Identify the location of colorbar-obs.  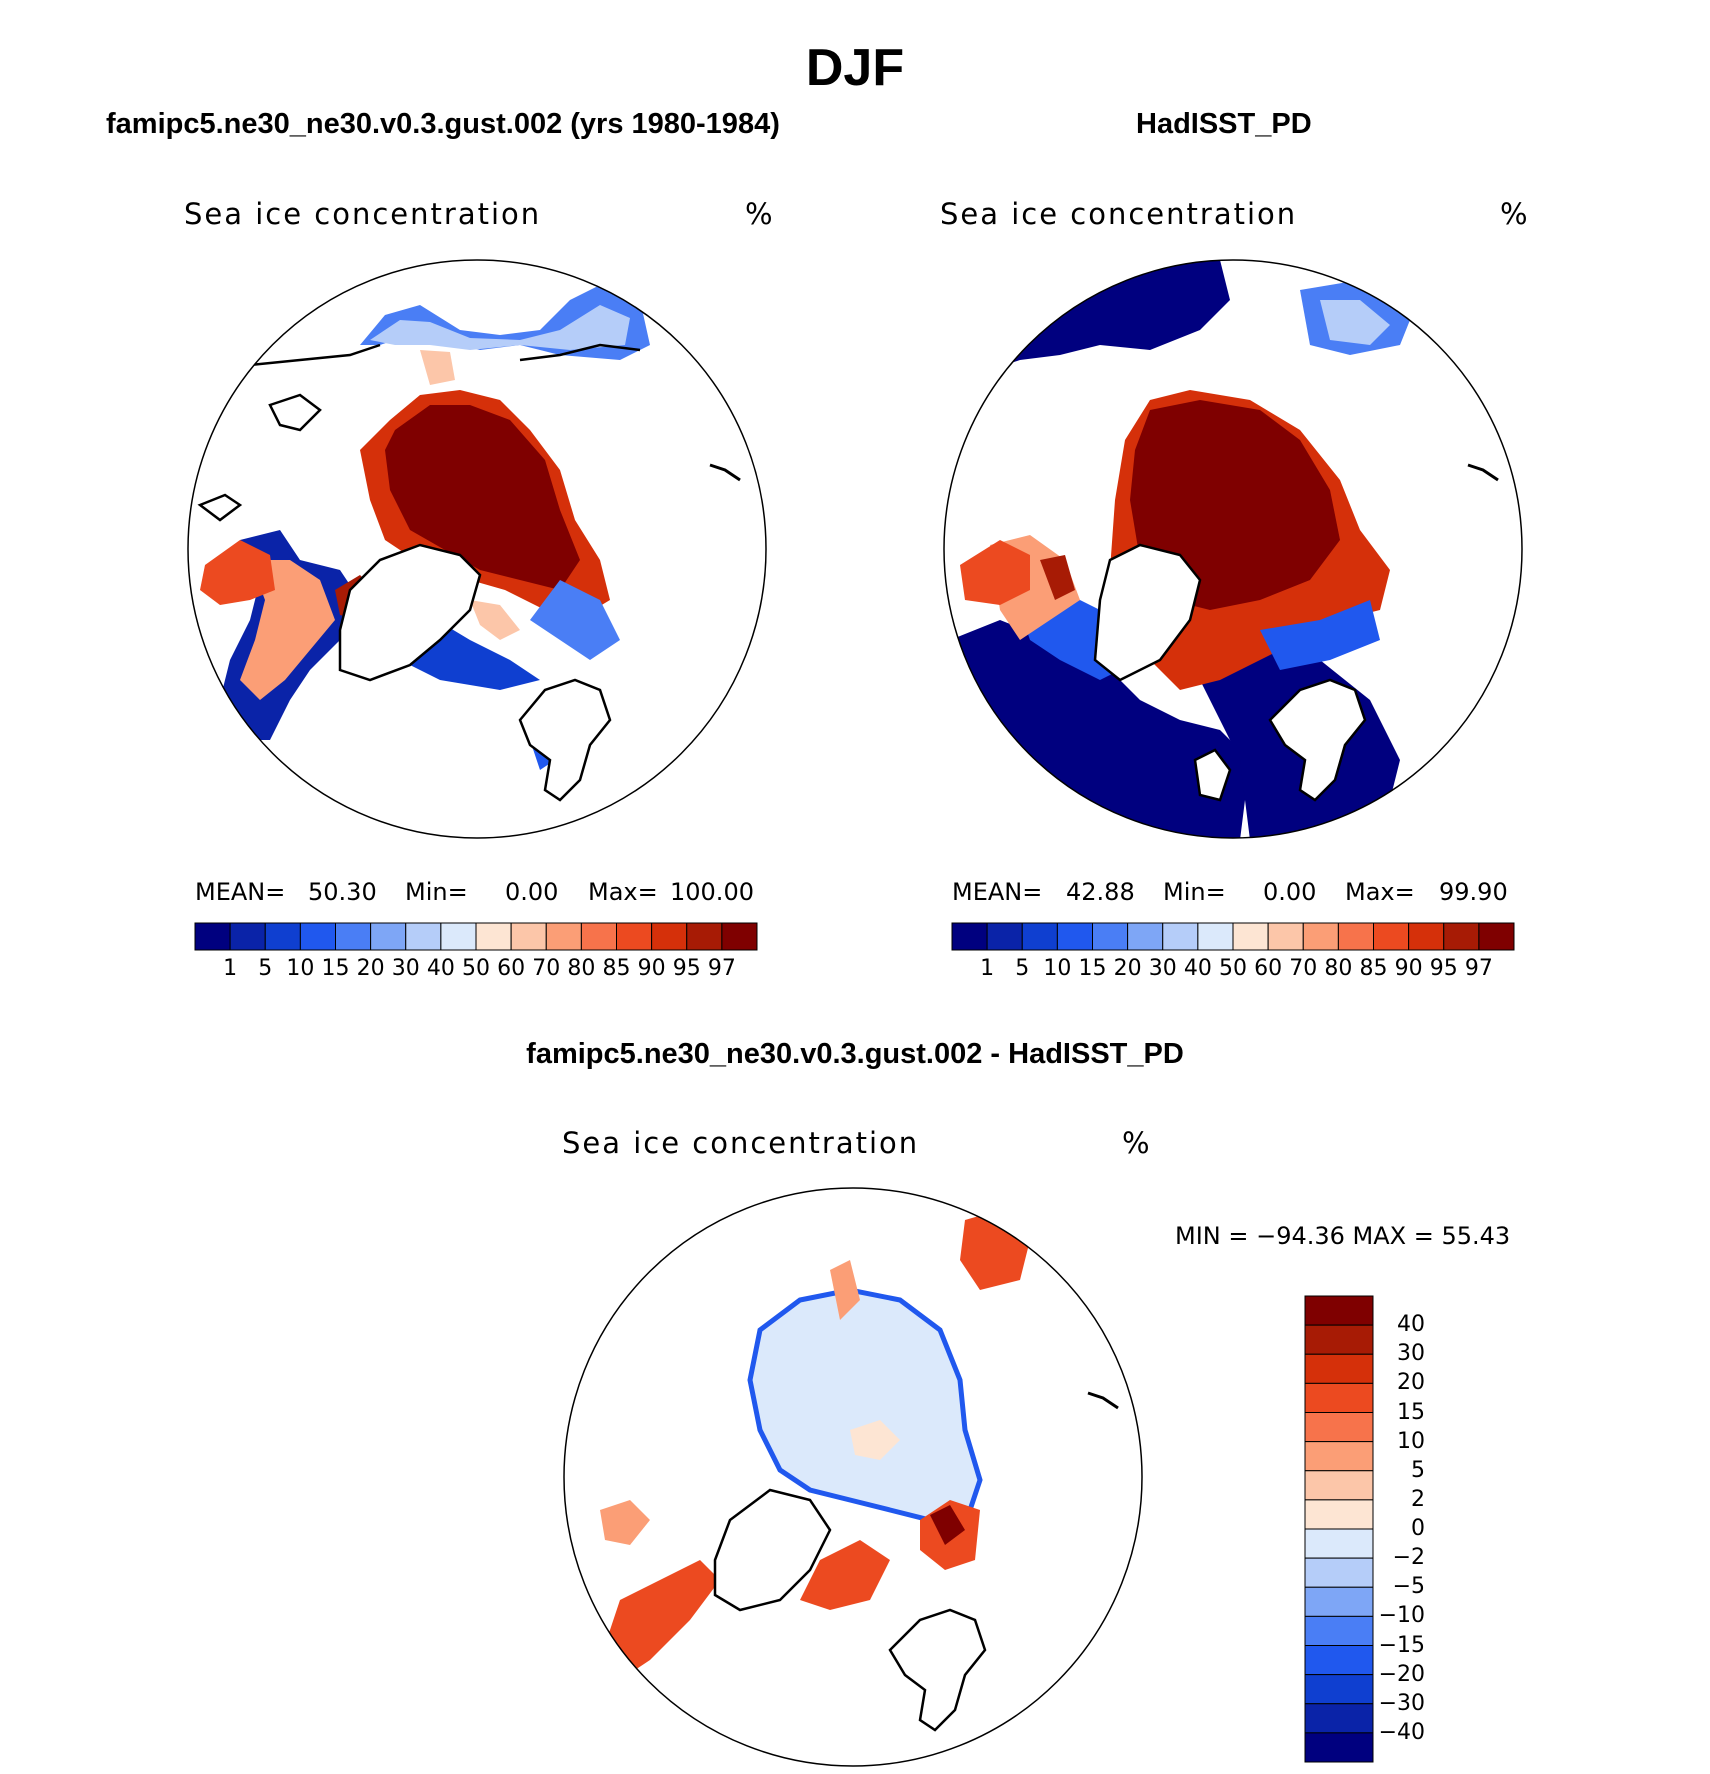
(1233, 936).